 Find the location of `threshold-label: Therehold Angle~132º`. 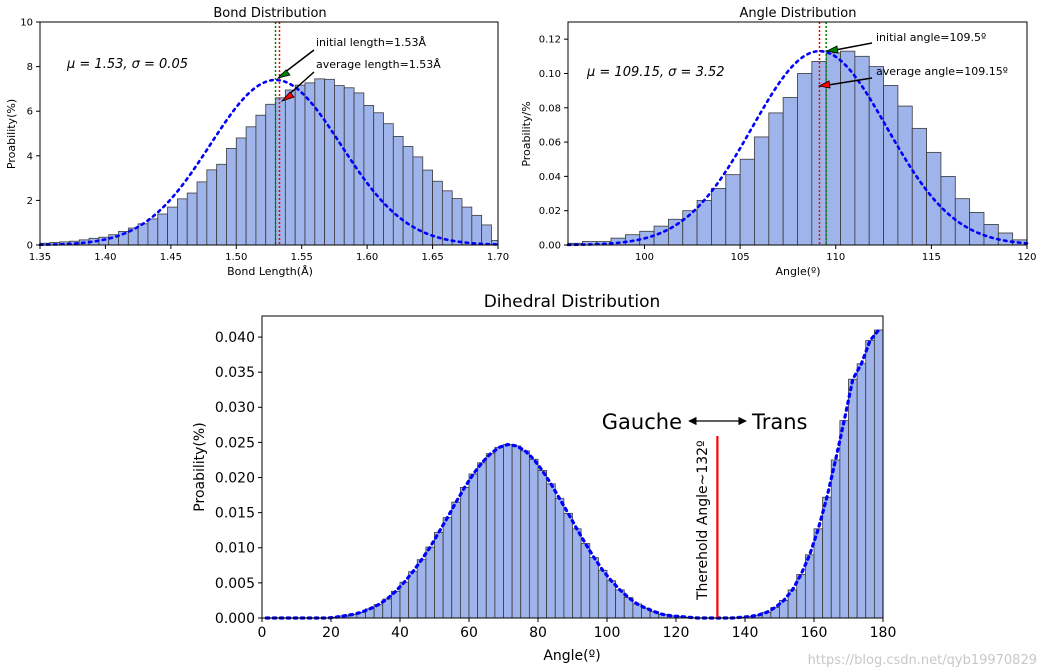

threshold-label: Therehold Angle~132º is located at coordinates (703, 520).